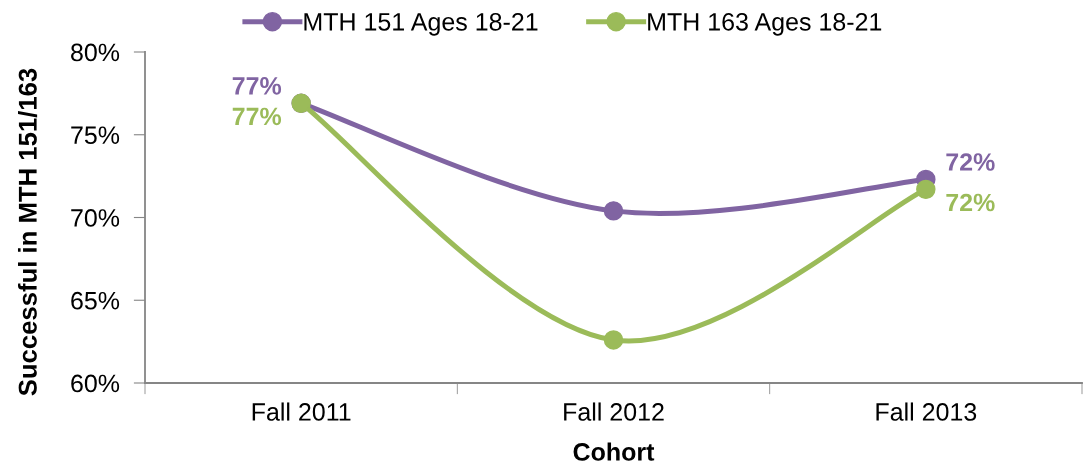 The width and height of the screenshot is (1086, 465). What do you see at coordinates (95, 218) in the screenshot?
I see `y-tick-label: 70%` at bounding box center [95, 218].